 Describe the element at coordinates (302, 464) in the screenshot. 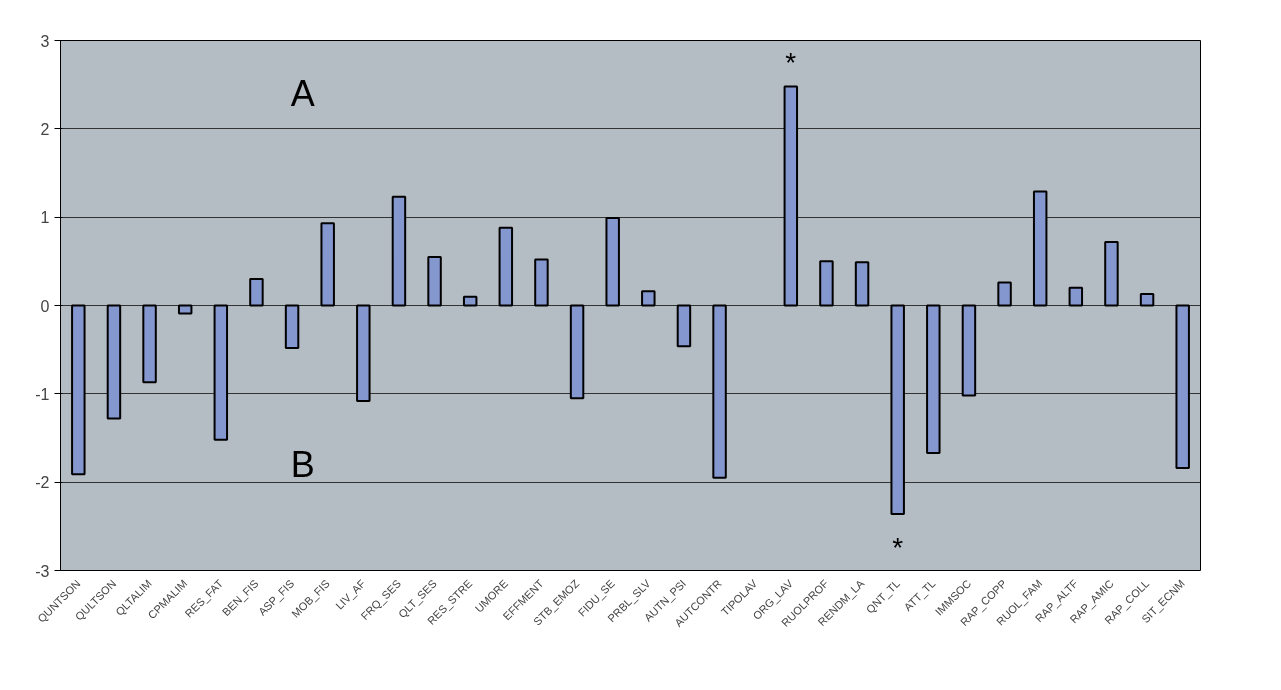

I see `annotation: B` at that location.